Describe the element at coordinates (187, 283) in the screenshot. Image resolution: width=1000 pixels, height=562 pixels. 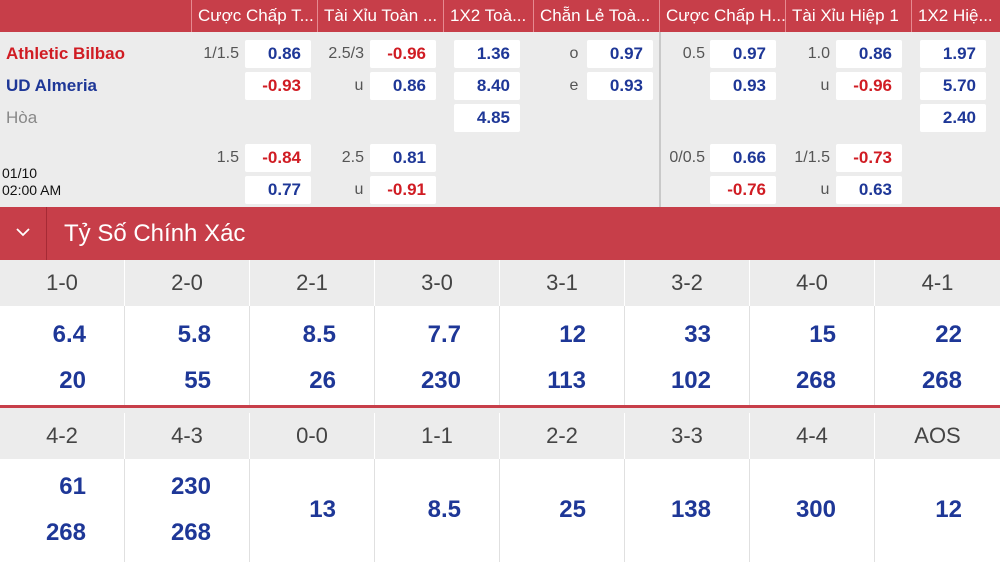
I see `score-label: 2-0` at that location.